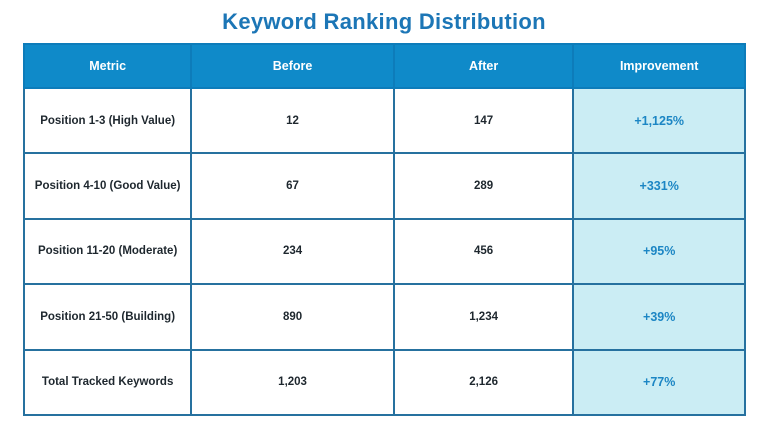 This screenshot has height=432, width=768. I want to click on improvement-cell: +95%, so click(659, 251).